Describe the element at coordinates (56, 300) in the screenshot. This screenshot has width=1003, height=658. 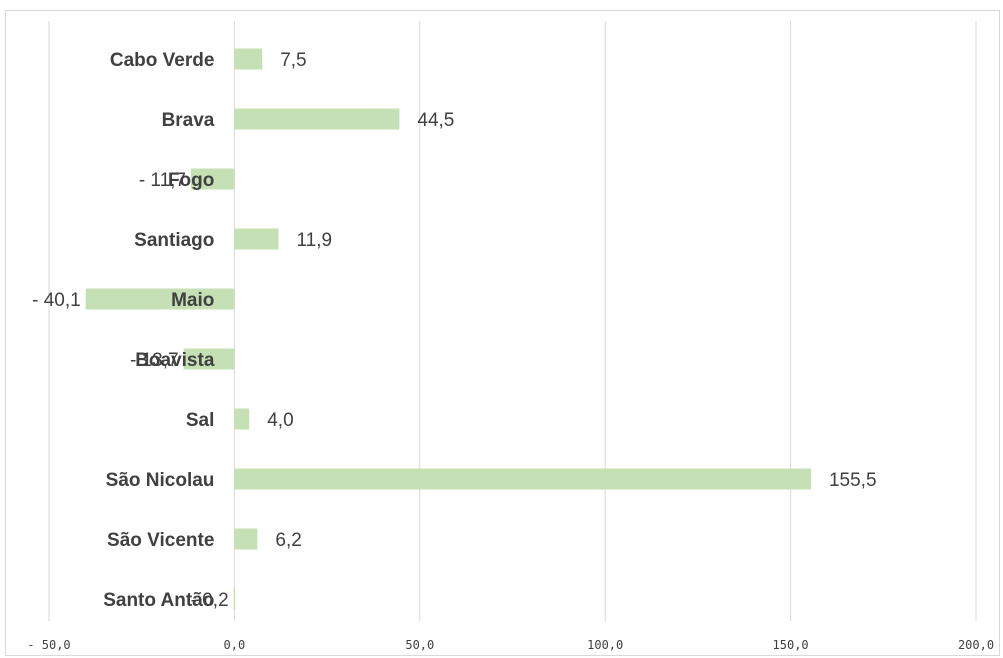
I see `data-label: - 40,1` at that location.